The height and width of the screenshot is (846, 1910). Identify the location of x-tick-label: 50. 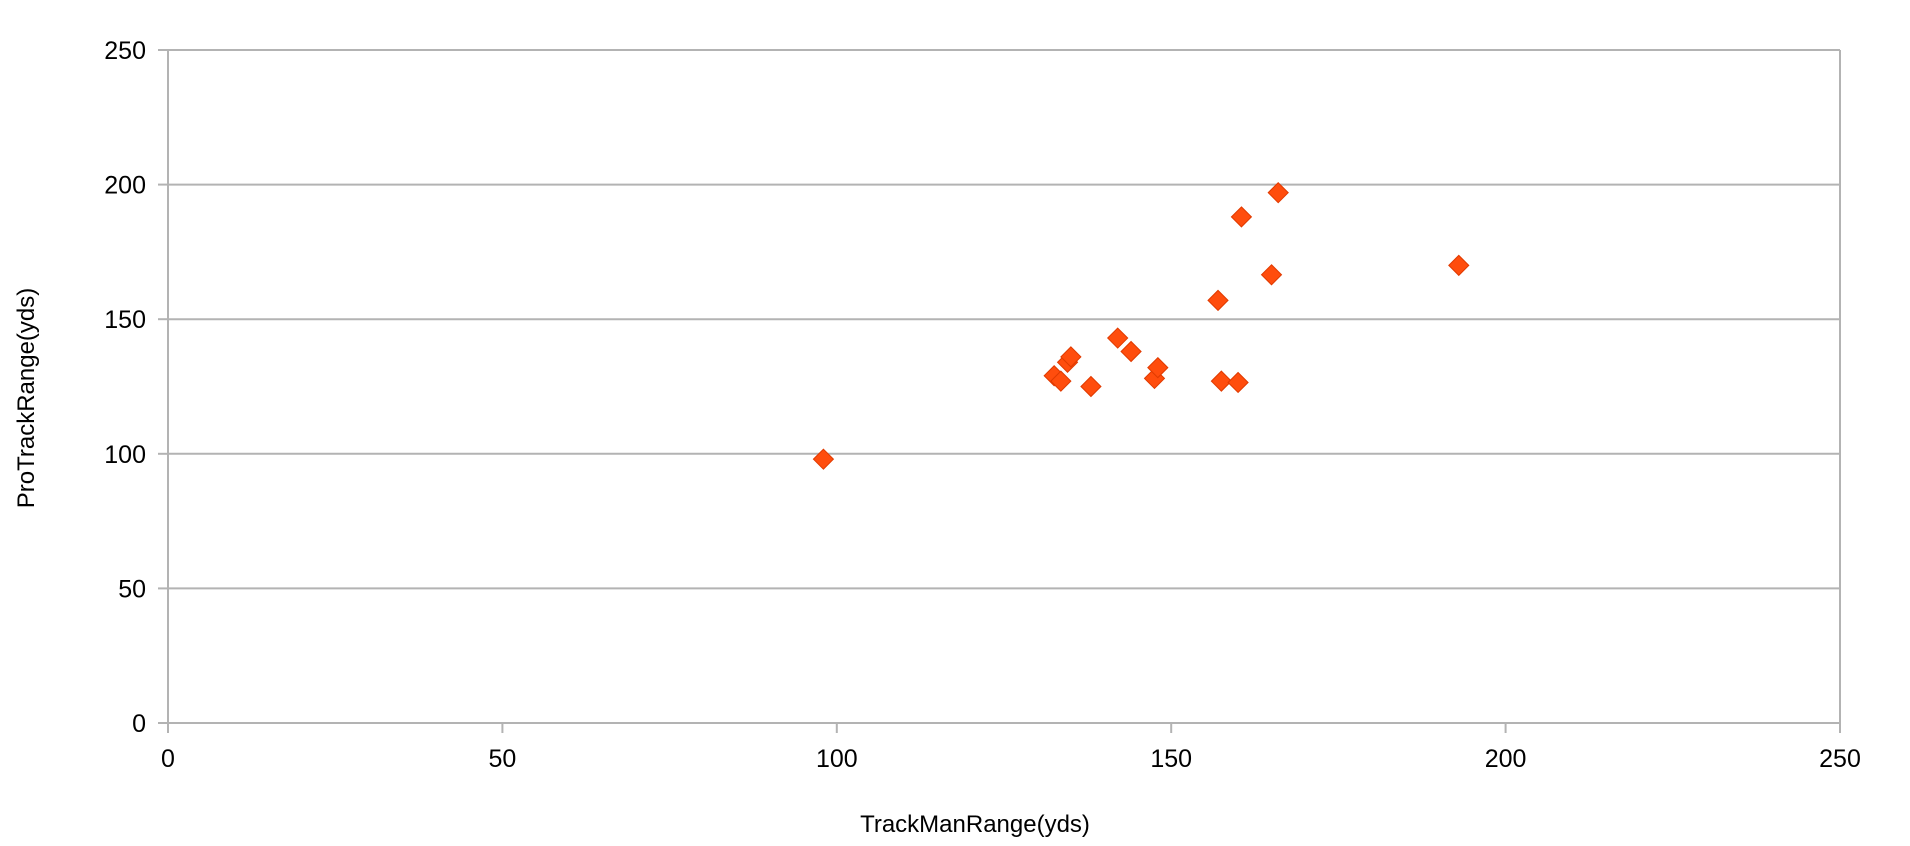
(502, 759).